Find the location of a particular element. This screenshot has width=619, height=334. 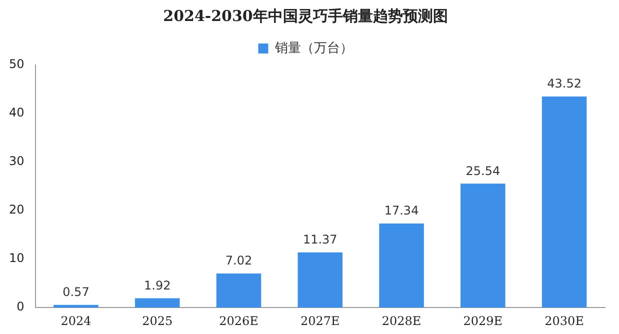

data-label: 7.02 is located at coordinates (238, 261).